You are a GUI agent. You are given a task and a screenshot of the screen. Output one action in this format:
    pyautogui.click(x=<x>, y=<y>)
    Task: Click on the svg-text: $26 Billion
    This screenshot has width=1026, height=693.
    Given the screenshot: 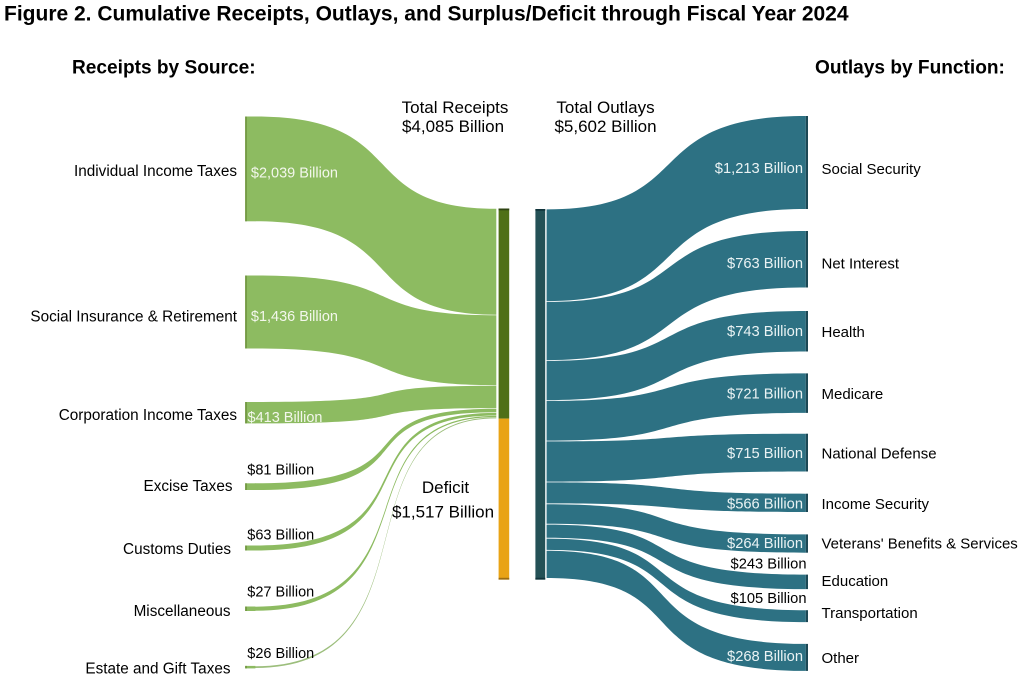 What is the action you would take?
    pyautogui.click(x=280, y=654)
    